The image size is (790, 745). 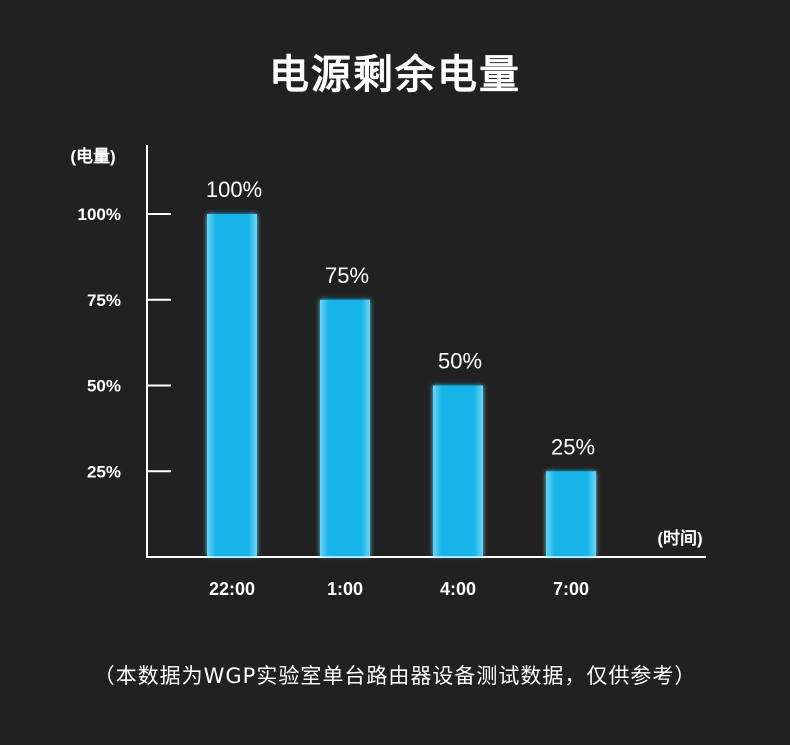 What do you see at coordinates (99, 214) in the screenshot?
I see `y-tick-label: 100%` at bounding box center [99, 214].